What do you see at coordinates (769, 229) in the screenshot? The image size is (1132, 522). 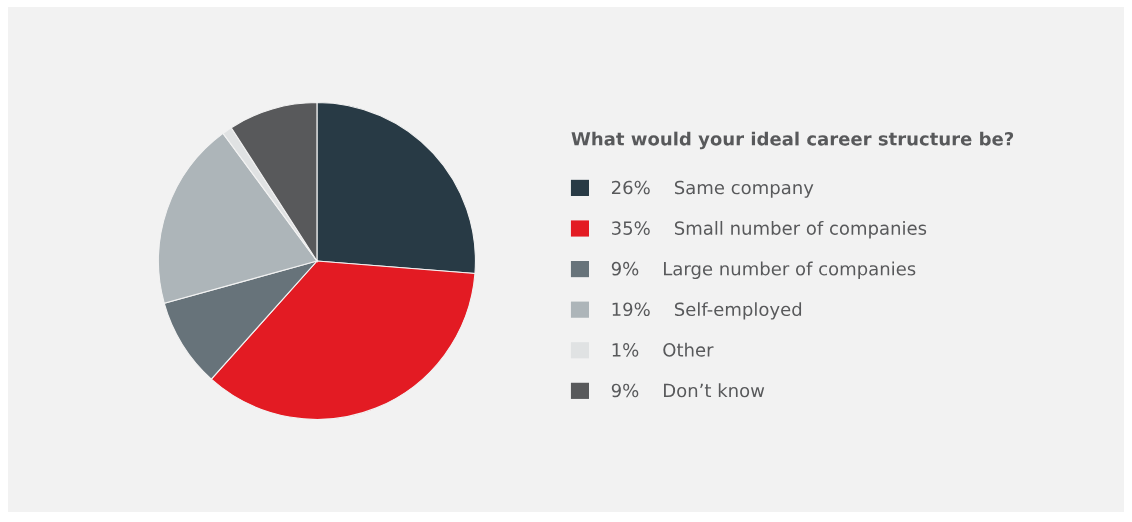 I see `legend-label: 35% Small number of companies` at bounding box center [769, 229].